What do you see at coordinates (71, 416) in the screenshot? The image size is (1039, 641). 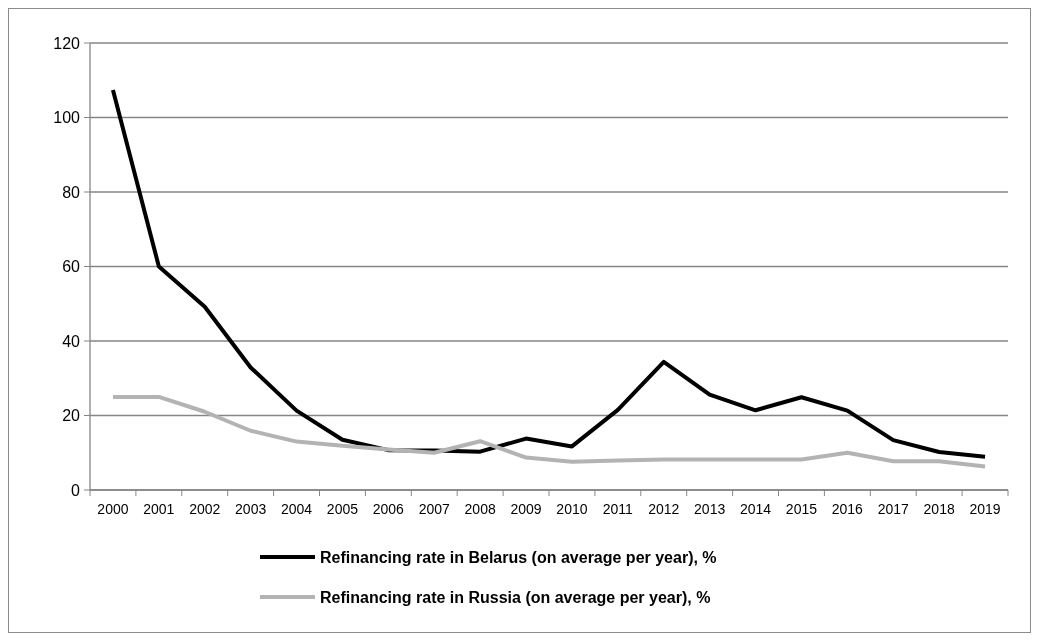 I see `y-tick-label: 20` at bounding box center [71, 416].